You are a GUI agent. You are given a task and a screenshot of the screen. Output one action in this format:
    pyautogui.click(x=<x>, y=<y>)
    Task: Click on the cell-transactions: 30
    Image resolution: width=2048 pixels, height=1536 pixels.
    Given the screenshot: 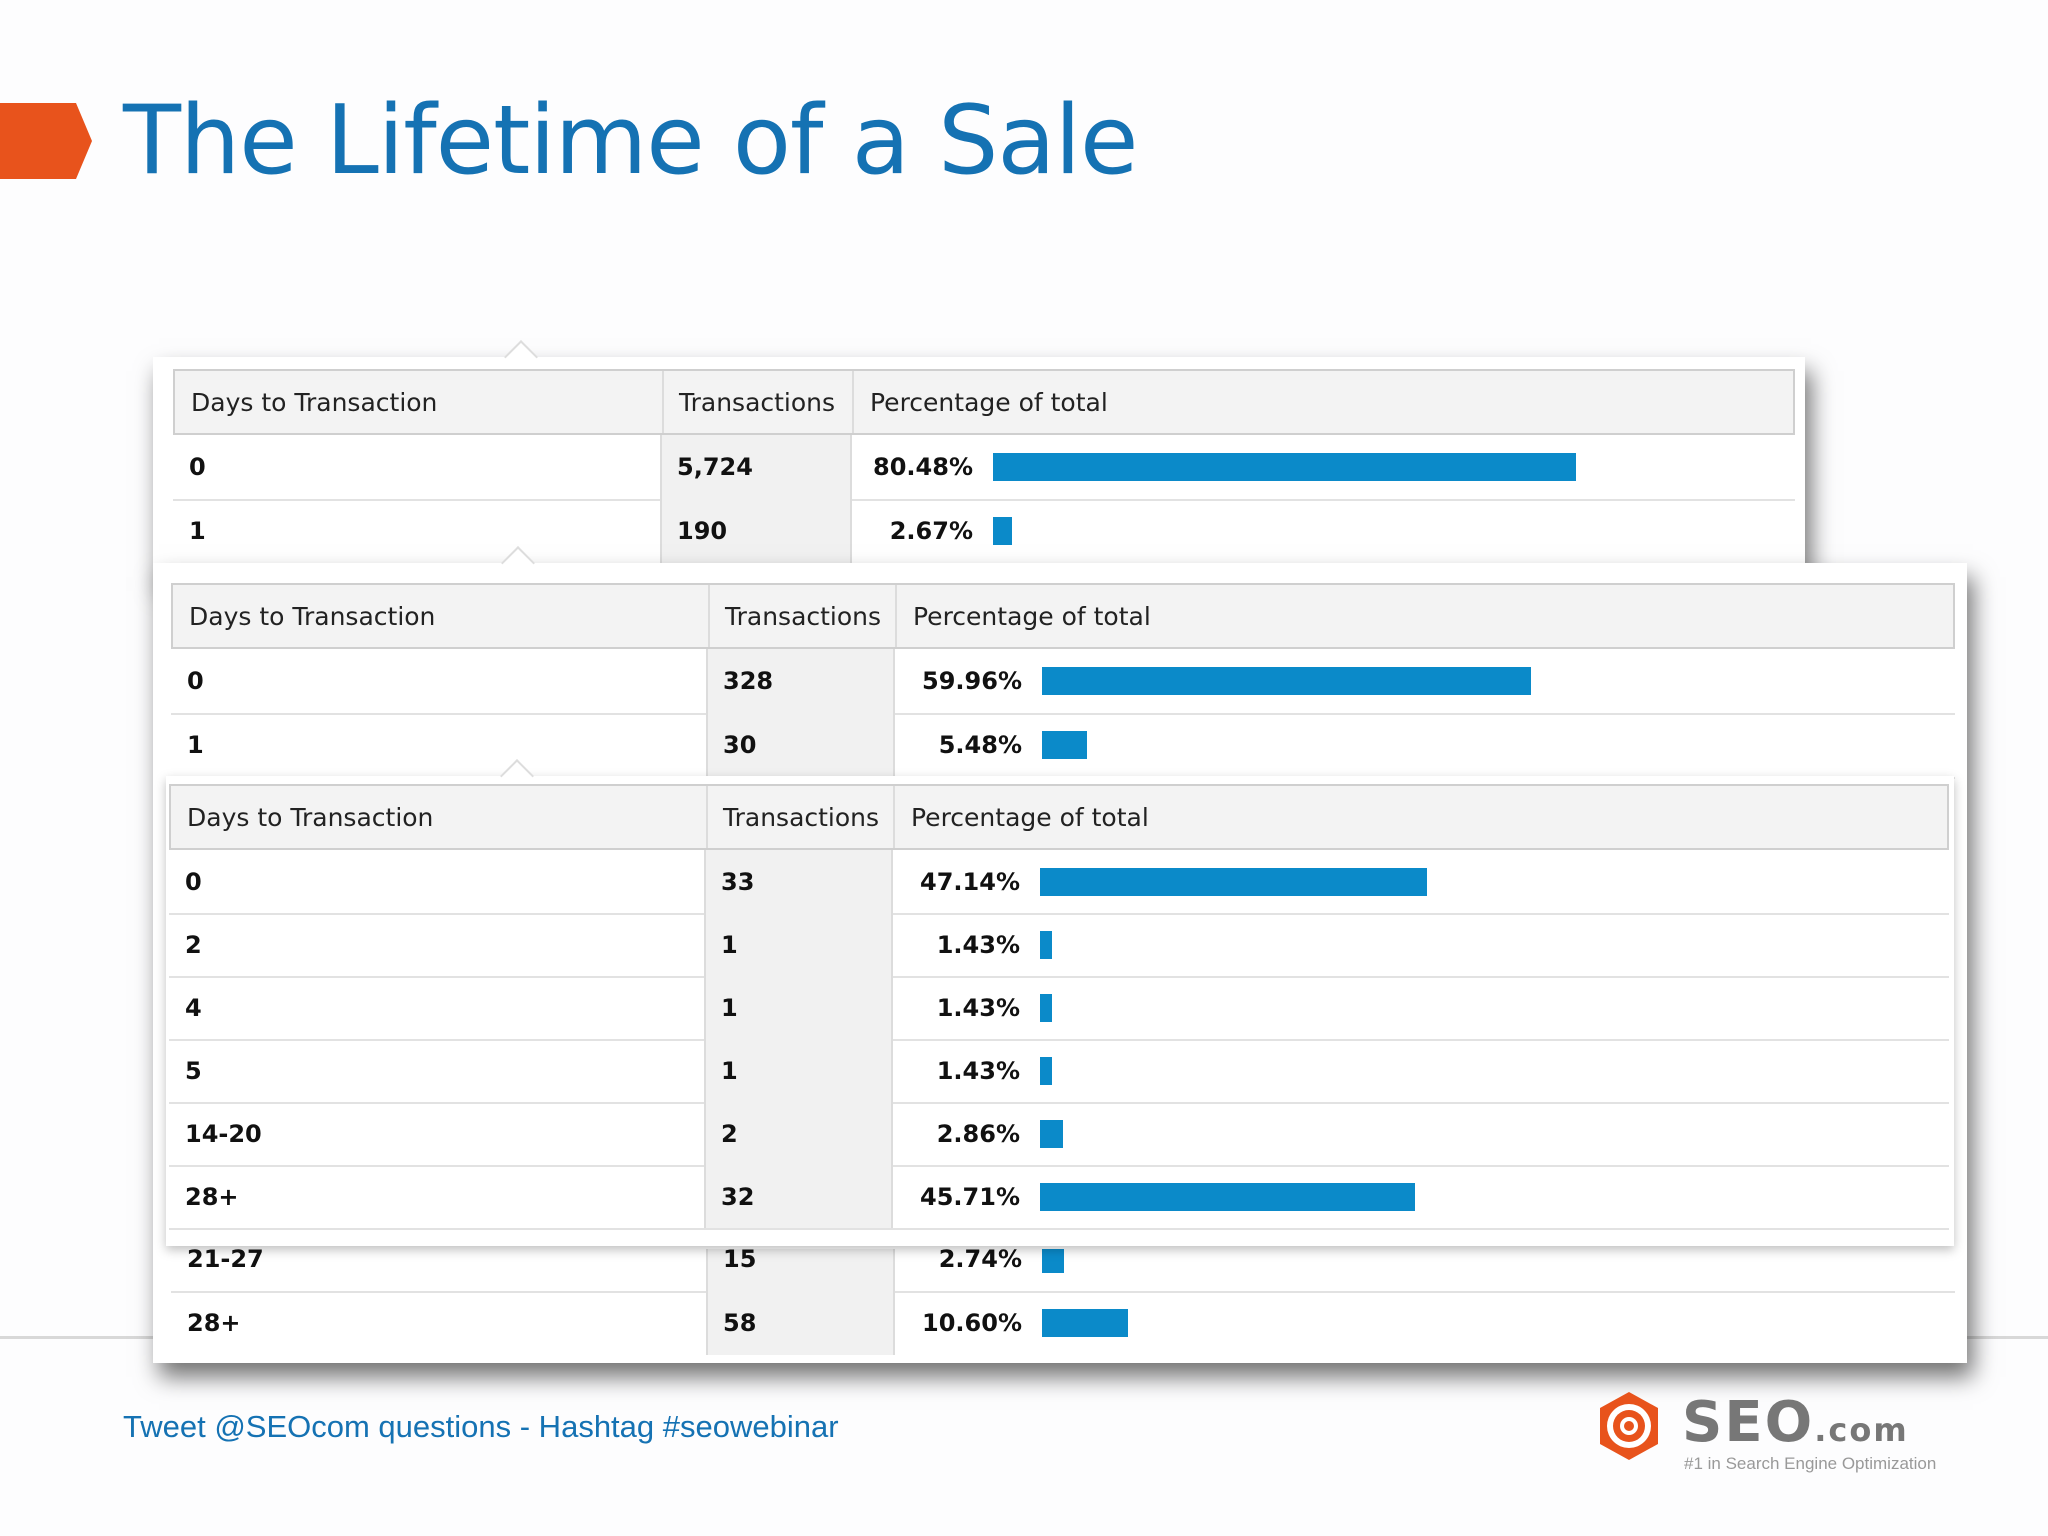 What is the action you would take?
    pyautogui.click(x=799, y=745)
    